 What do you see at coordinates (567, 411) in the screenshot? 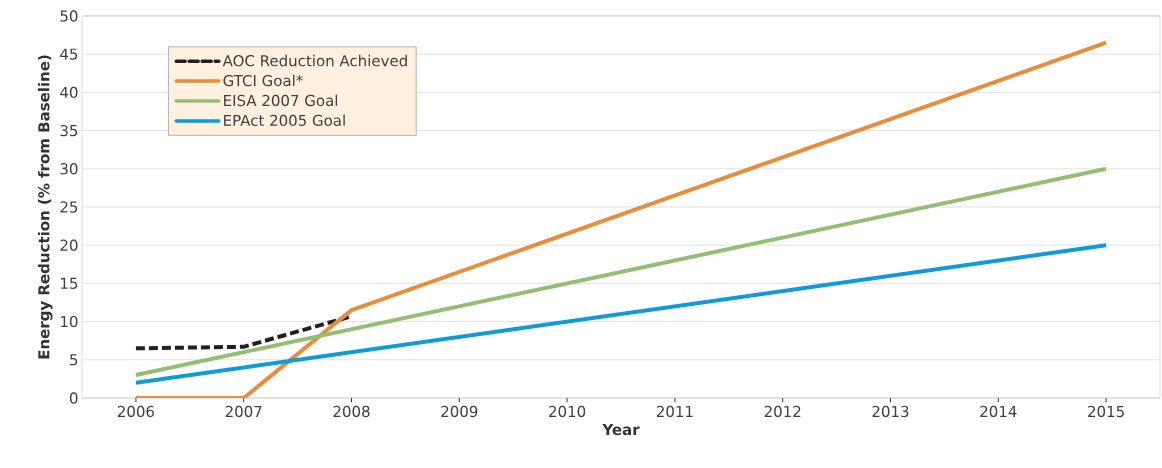
I see `x-tick-label: 2010` at bounding box center [567, 411].